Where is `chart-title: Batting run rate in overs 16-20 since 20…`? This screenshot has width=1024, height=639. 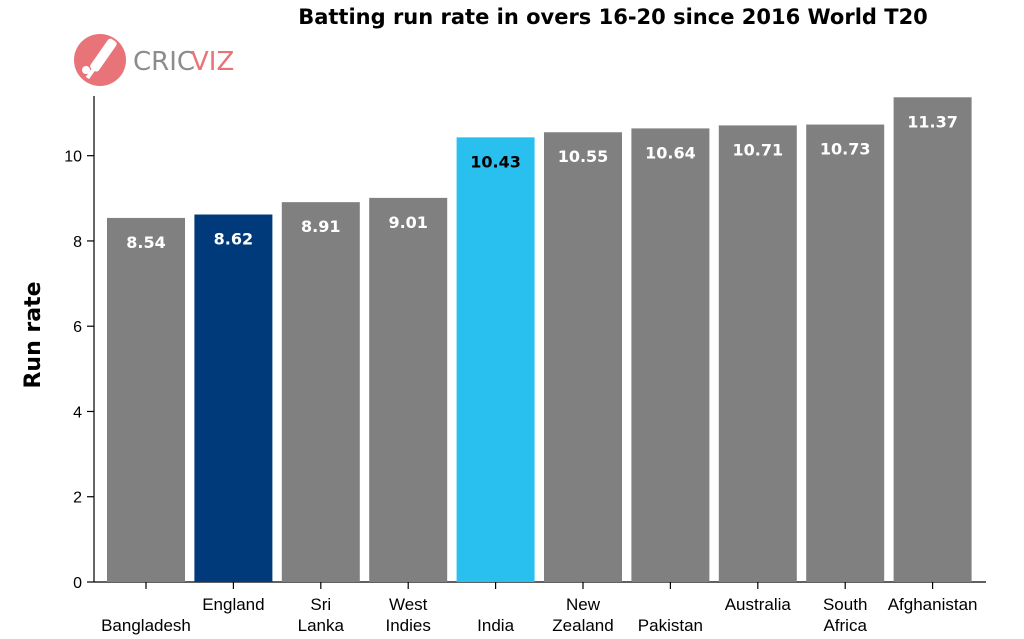
chart-title: Batting run rate in overs 16-20 since 20… is located at coordinates (613, 17).